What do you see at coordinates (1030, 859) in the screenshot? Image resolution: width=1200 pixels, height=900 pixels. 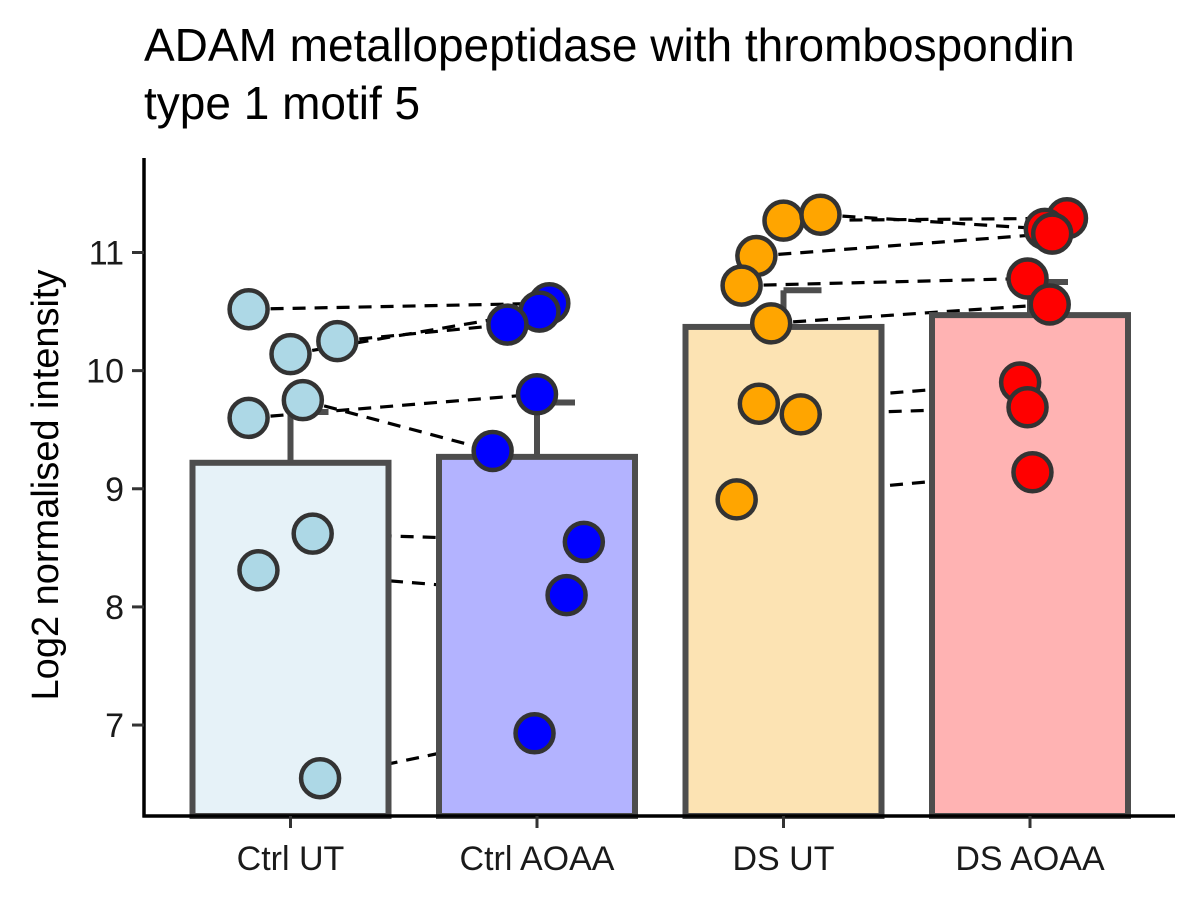 I see `x-tick-label: DS AOAA` at bounding box center [1030, 859].